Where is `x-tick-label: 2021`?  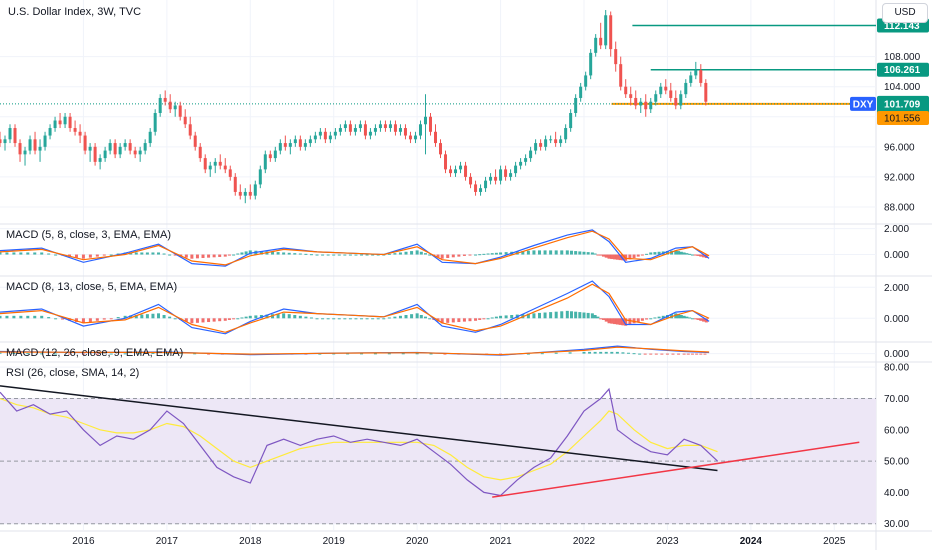
x-tick-label: 2021 is located at coordinates (500, 541).